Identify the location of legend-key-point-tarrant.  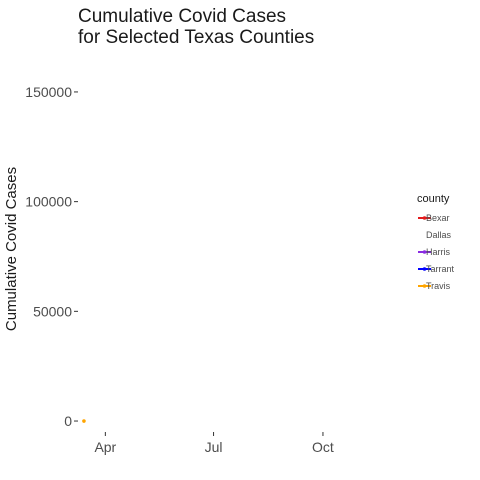
(424, 269).